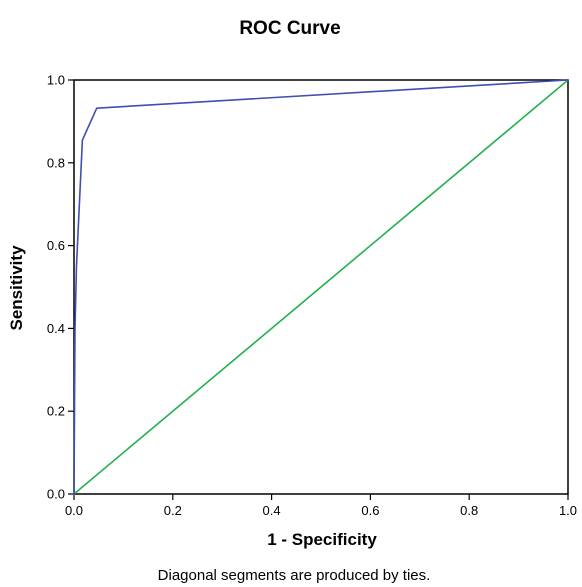  I want to click on x-tick-label: 0.0, so click(74, 510).